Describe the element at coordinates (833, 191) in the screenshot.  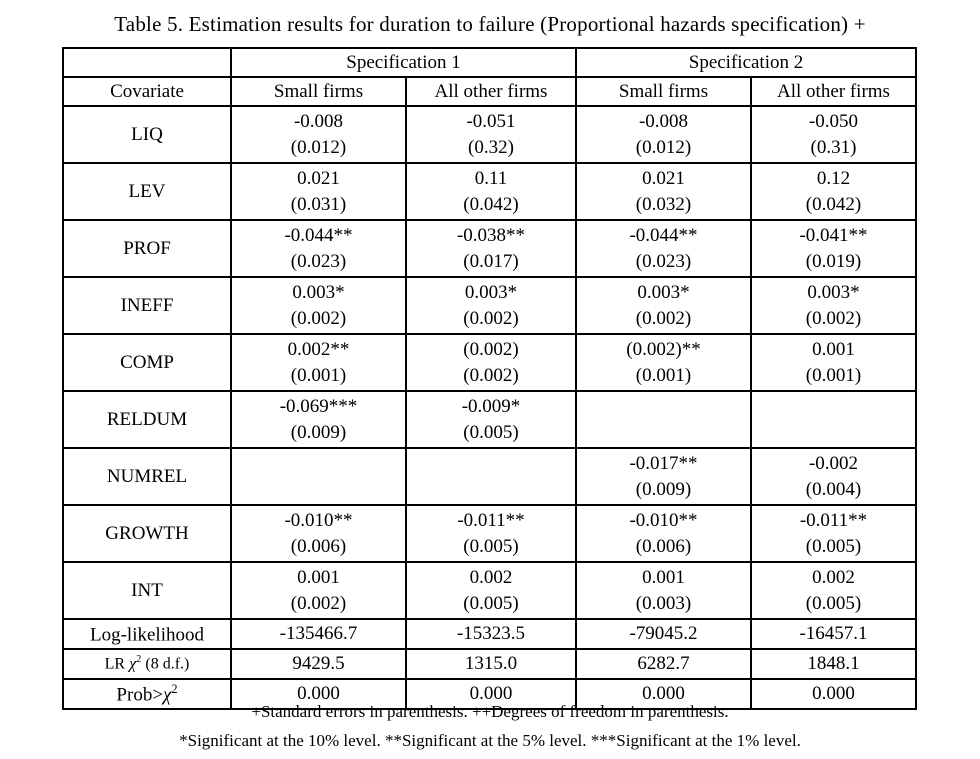
I see `cell: 0.12 (0.042)` at that location.